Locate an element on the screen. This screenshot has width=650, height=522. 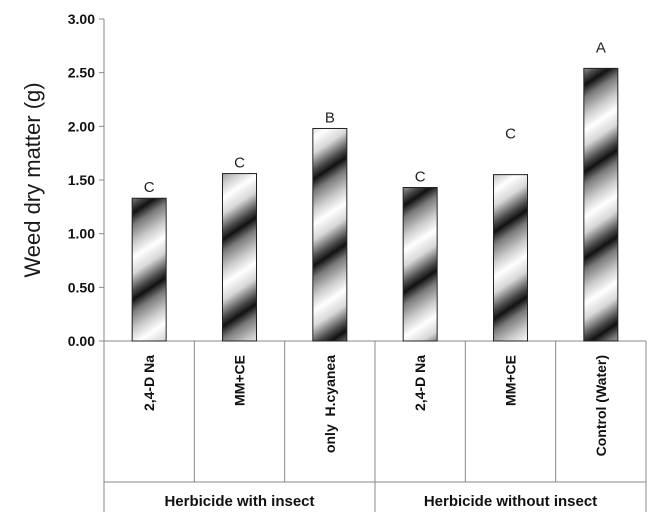
y-tick-label: 2.50 is located at coordinates (81, 73).